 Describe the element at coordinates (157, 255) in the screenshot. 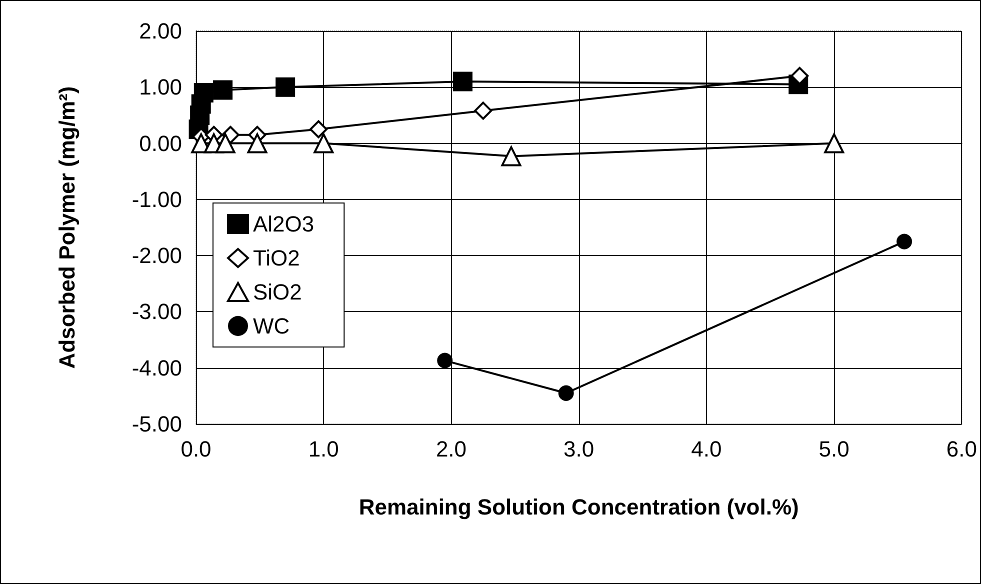

I see `y-tick-label: -2.00` at that location.